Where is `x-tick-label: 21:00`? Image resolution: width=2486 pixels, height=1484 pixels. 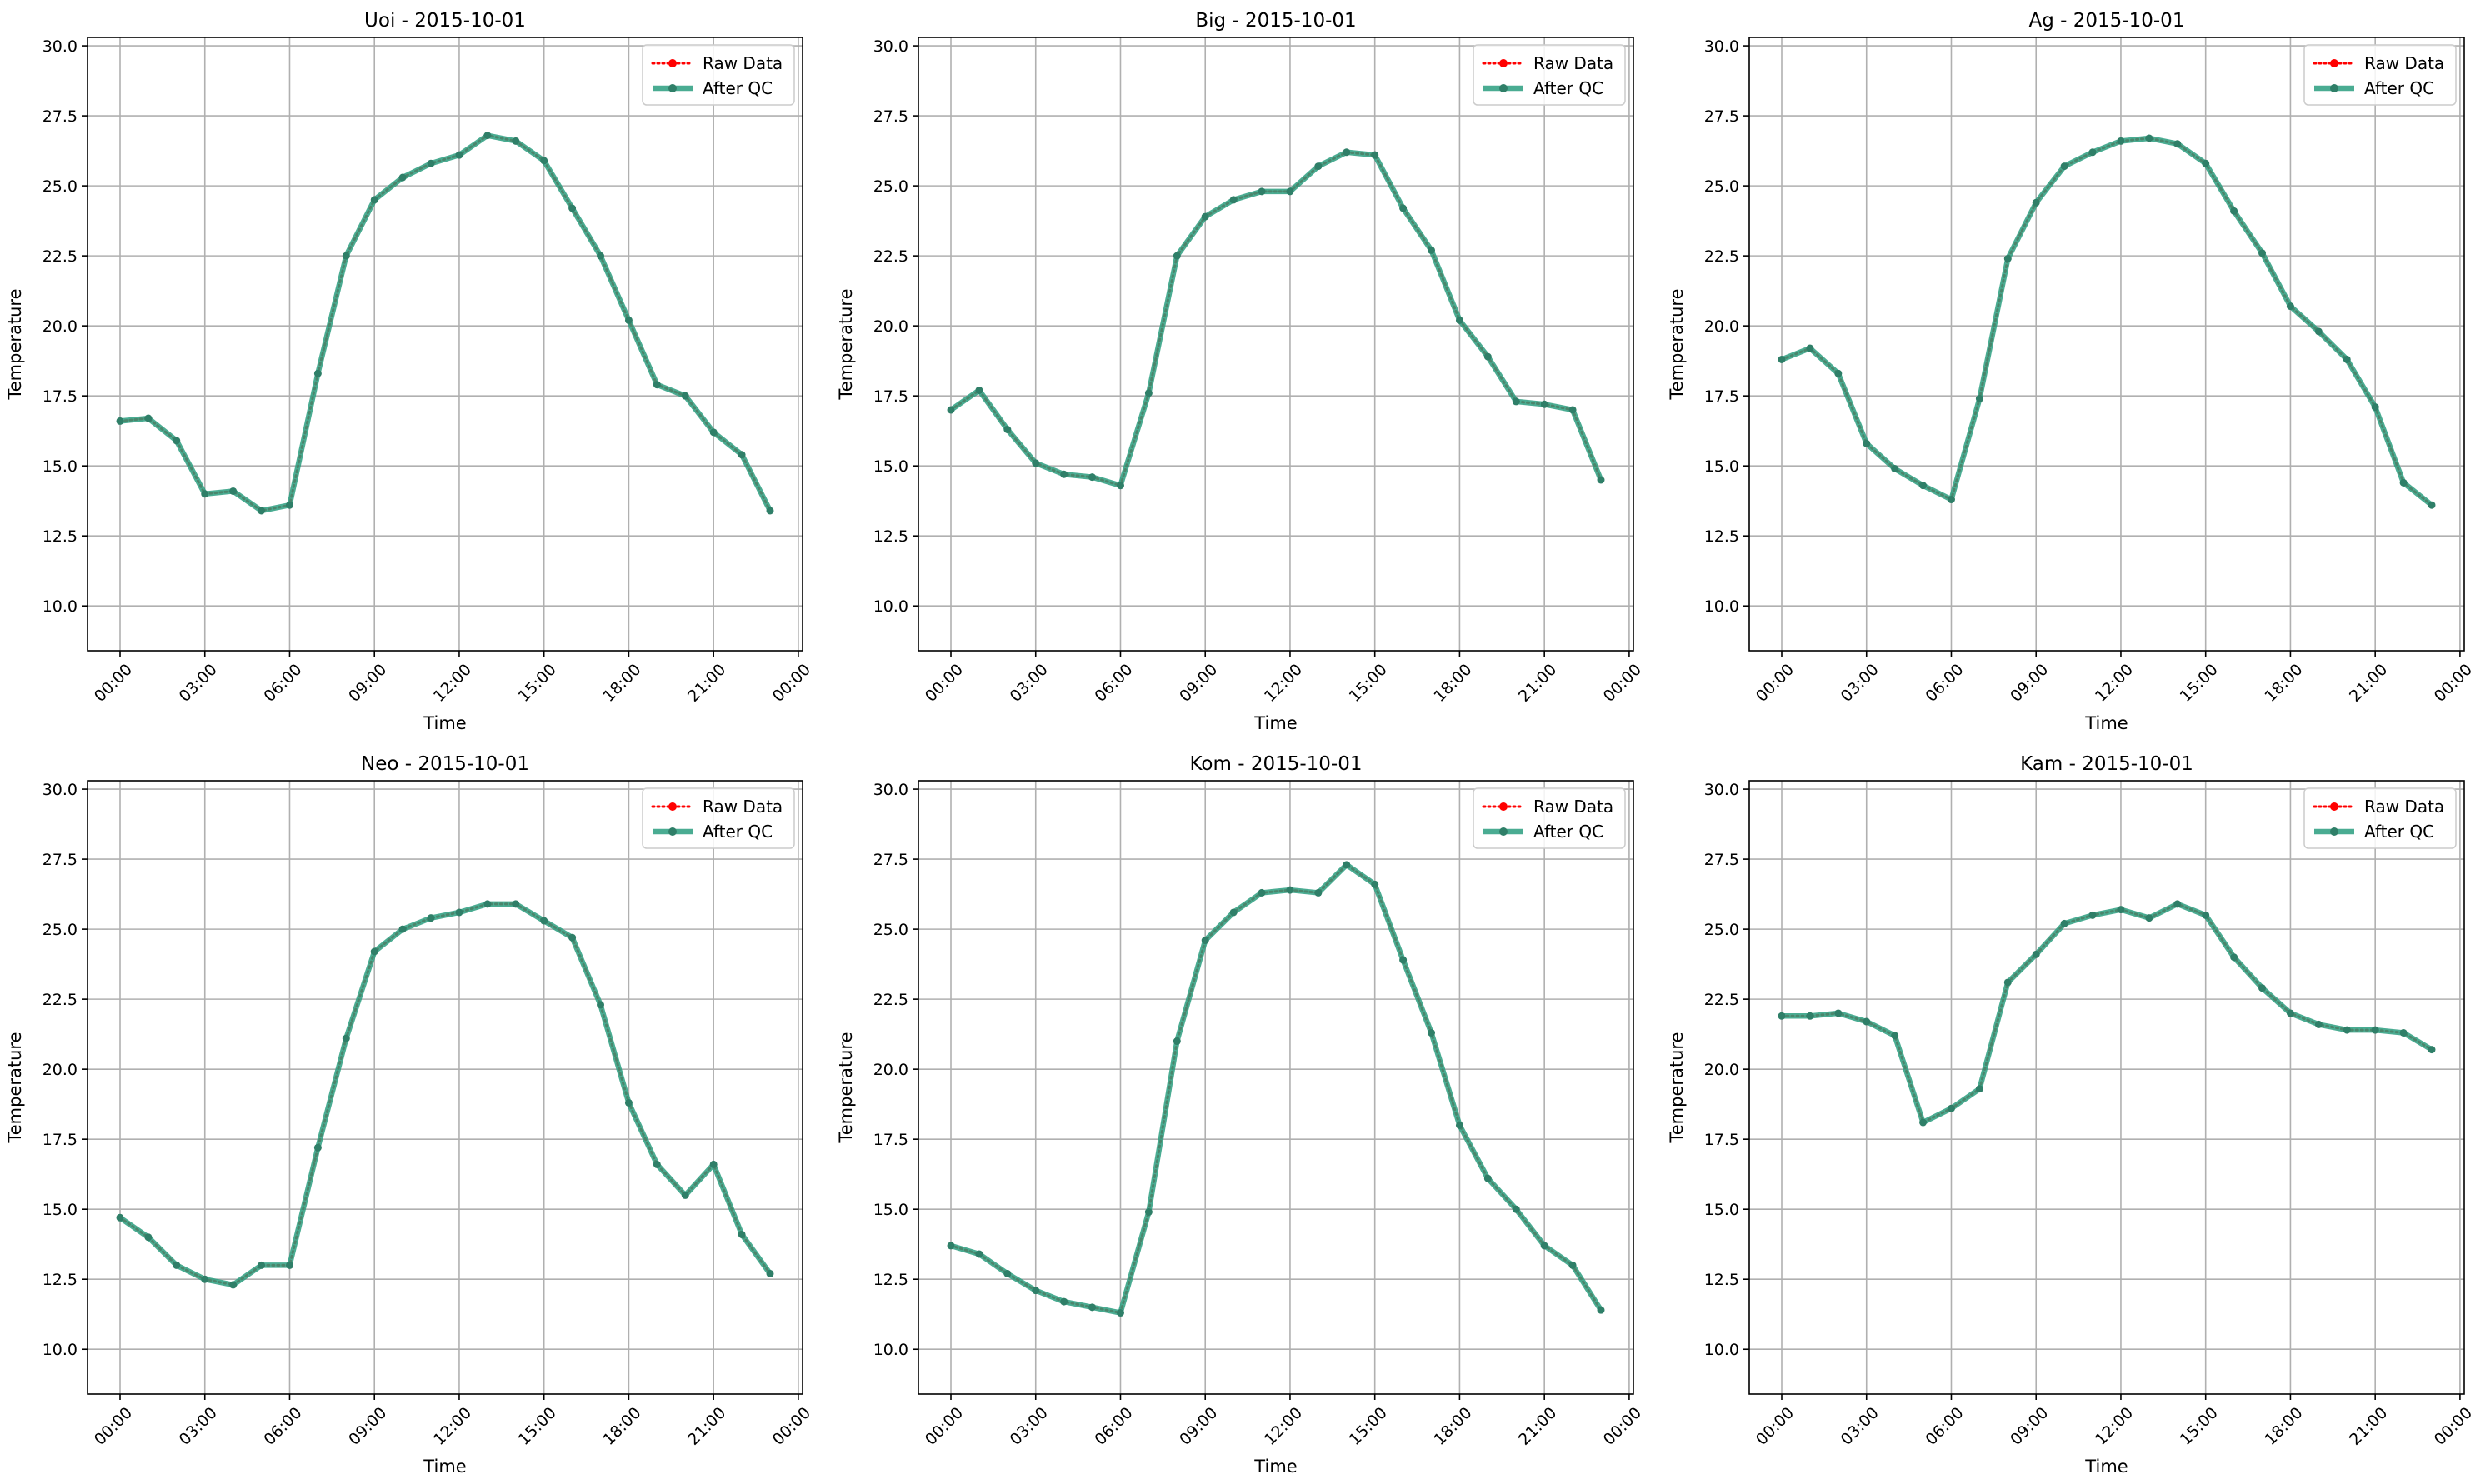
x-tick-label: 21:00 is located at coordinates (706, 1426).